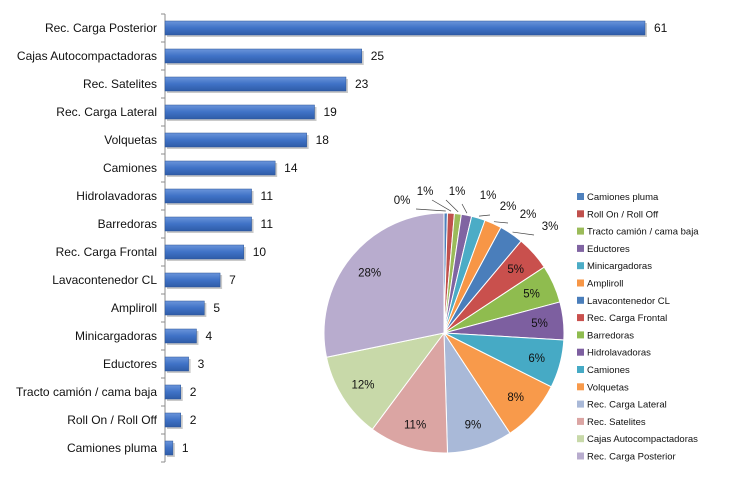 The image size is (729, 479). I want to click on legend-entry: Volquetas, so click(608, 387).